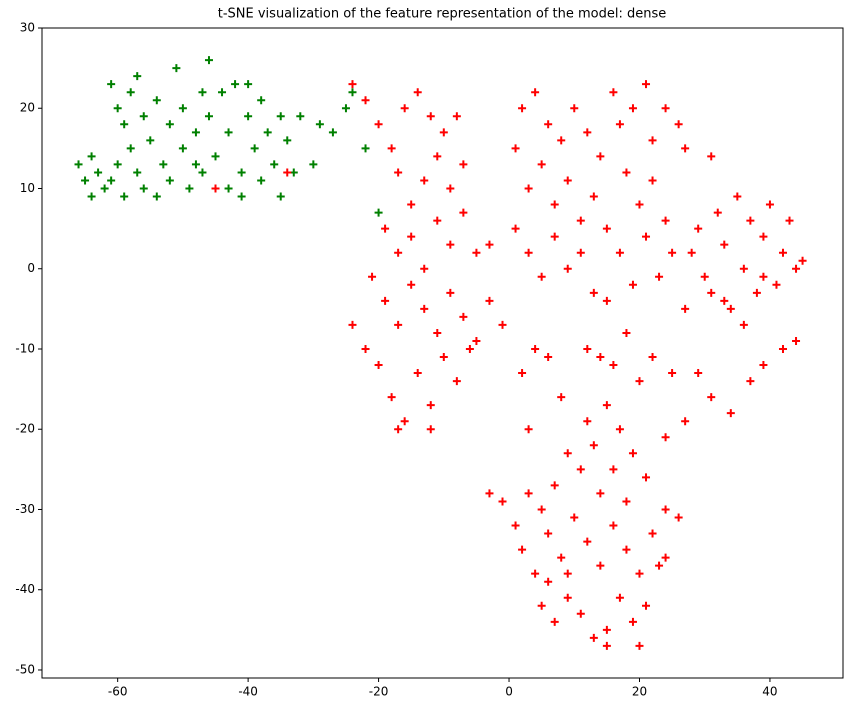  What do you see at coordinates (639, 692) in the screenshot?
I see `x-tick-label: 20` at bounding box center [639, 692].